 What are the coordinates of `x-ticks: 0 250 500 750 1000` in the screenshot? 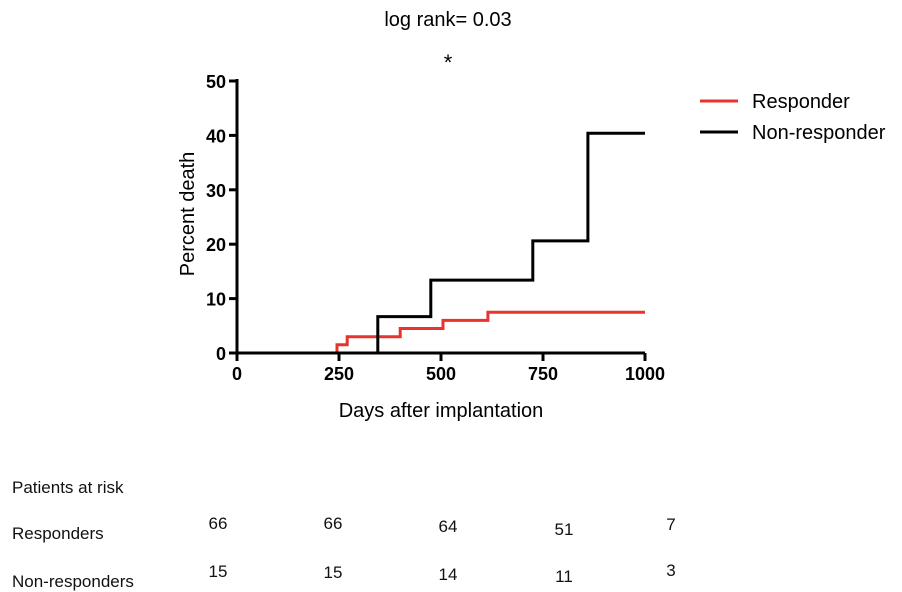 It's located at (448, 368).